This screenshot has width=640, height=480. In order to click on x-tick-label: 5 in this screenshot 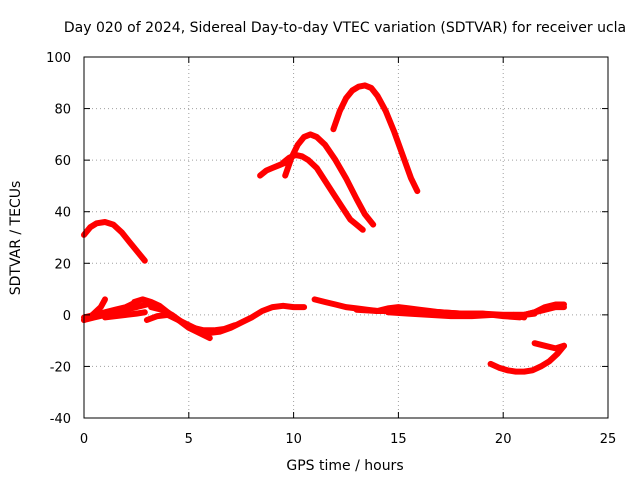, I will do `click(189, 439)`.